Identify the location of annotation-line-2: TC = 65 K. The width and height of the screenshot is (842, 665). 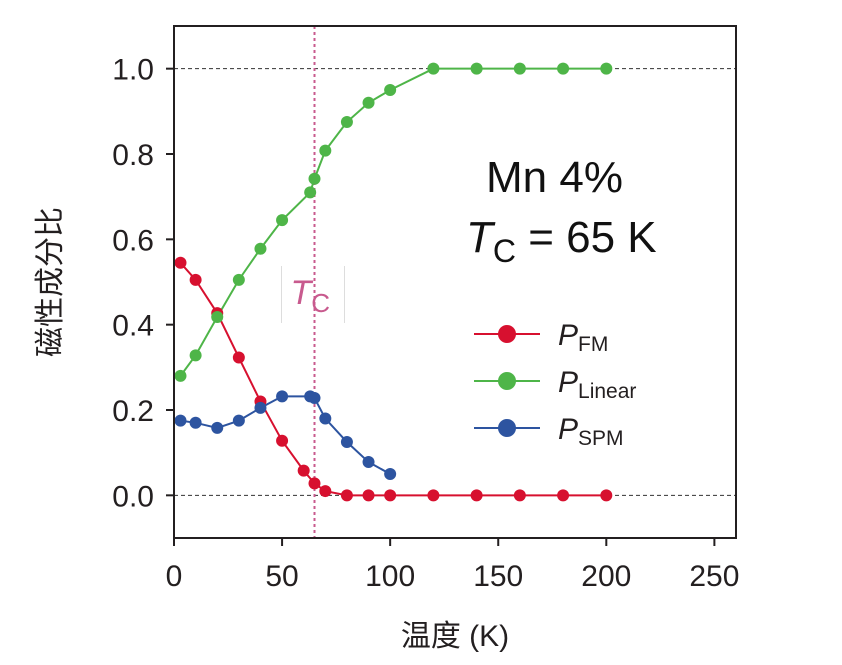
(561, 241).